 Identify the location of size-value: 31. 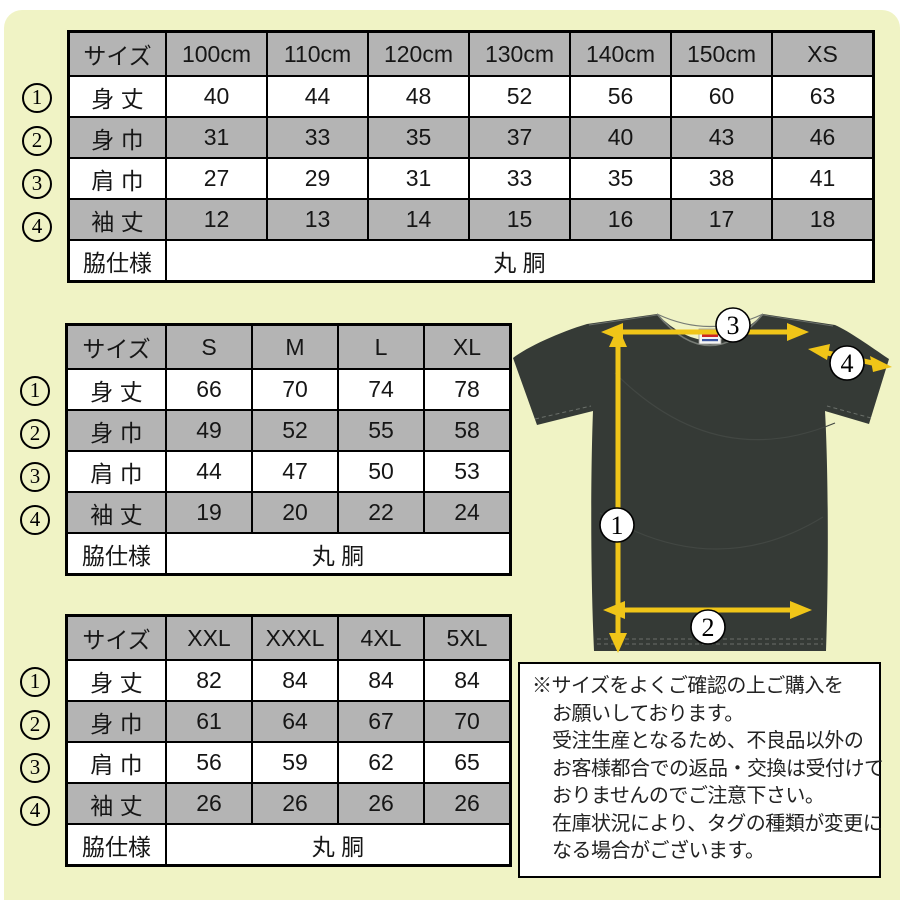
(216, 137).